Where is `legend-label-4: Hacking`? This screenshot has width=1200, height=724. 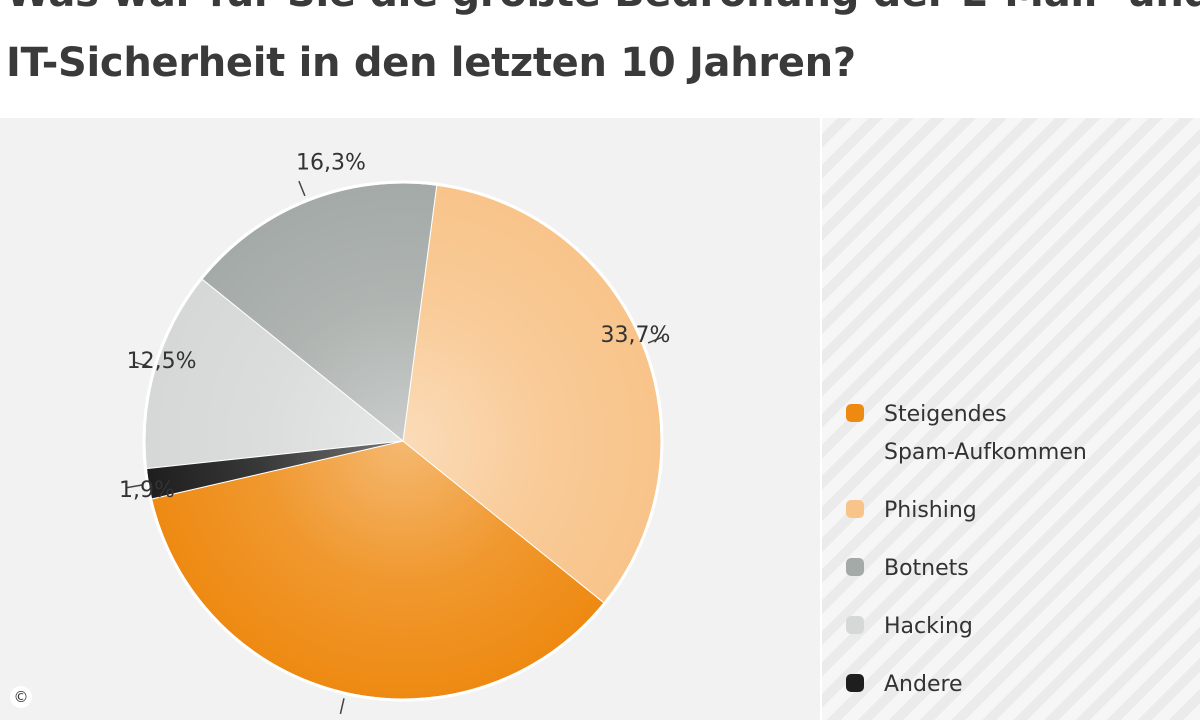
legend-label-4: Hacking is located at coordinates (928, 627).